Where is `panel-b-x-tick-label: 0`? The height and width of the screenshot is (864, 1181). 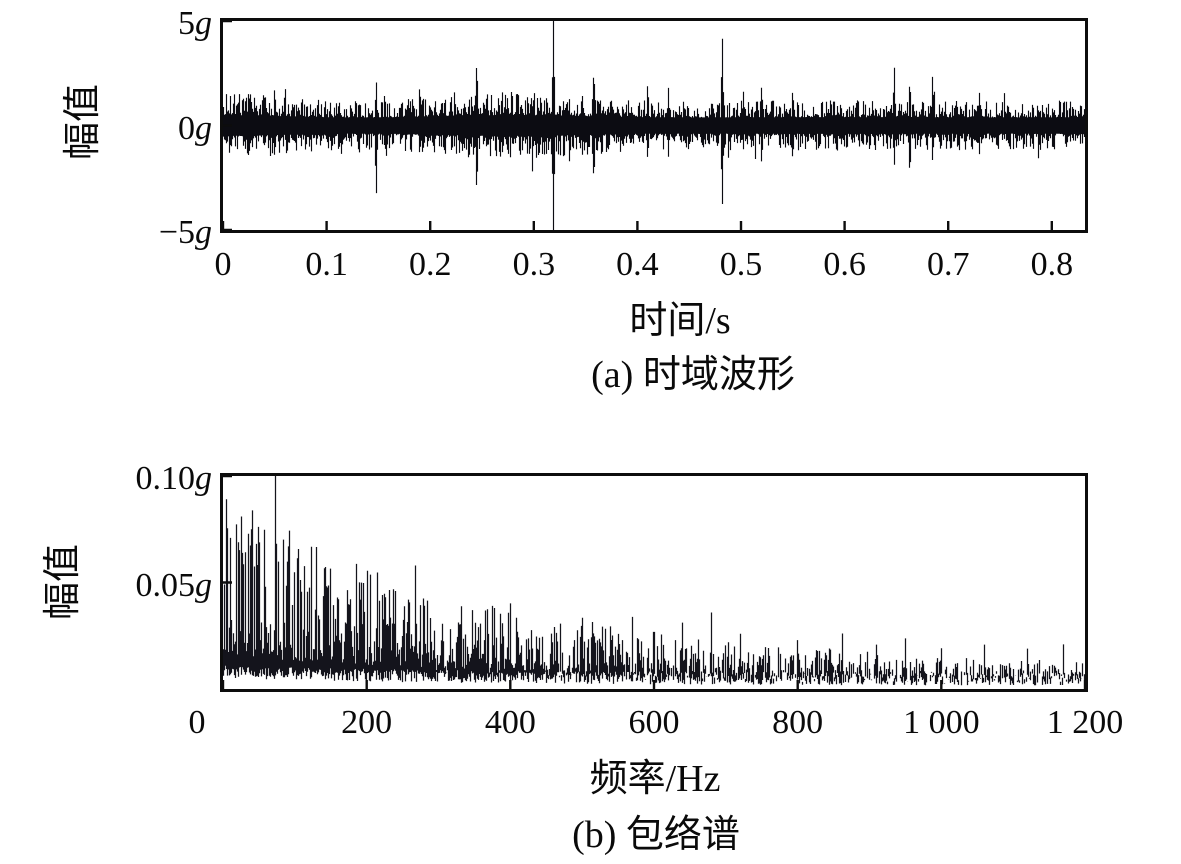
panel-b-x-tick-label: 0 is located at coordinates (197, 722).